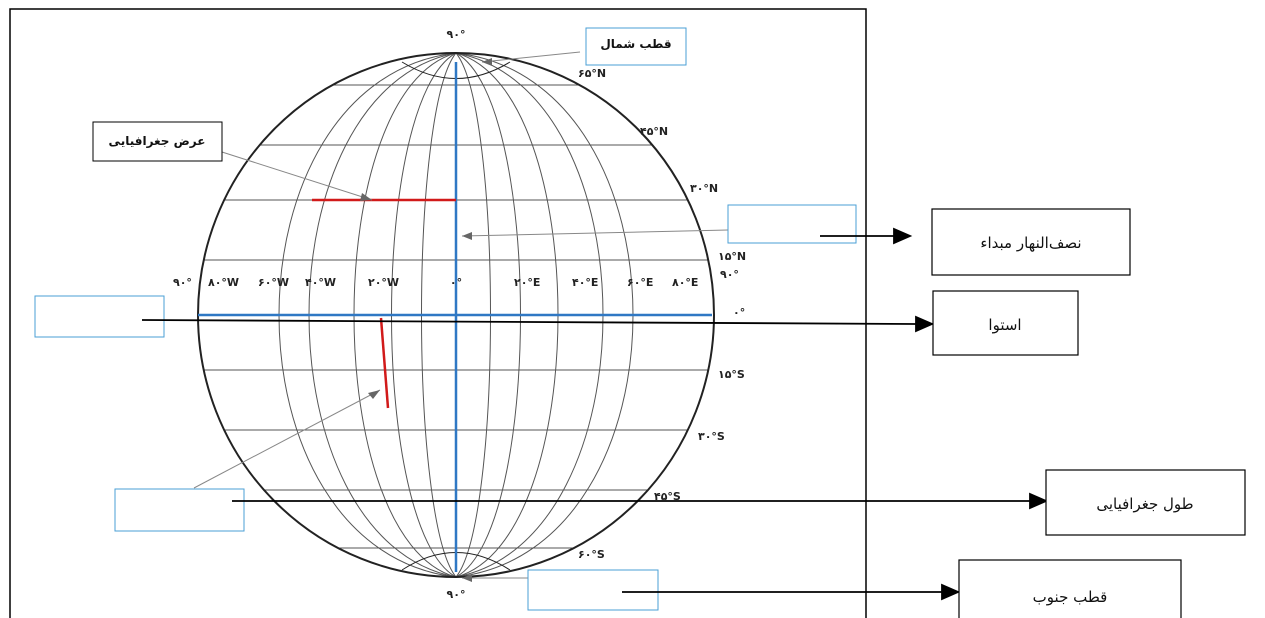 The image size is (1265, 618). Describe the element at coordinates (179, 510) in the screenshot. I see `answer-box-longitude` at that location.